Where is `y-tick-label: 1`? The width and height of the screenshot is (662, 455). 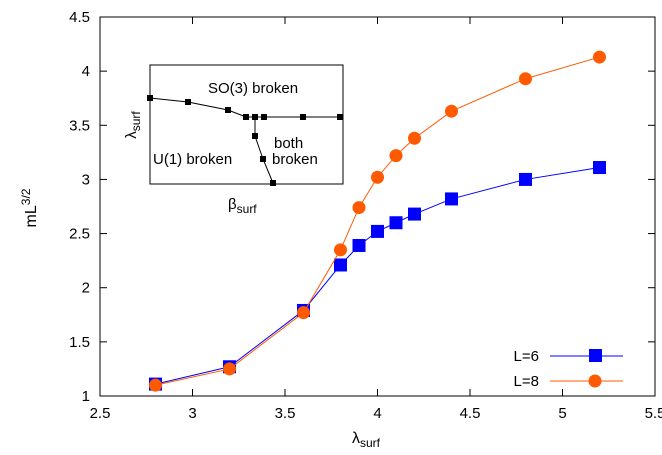 y-tick-label: 1 is located at coordinates (86, 396).